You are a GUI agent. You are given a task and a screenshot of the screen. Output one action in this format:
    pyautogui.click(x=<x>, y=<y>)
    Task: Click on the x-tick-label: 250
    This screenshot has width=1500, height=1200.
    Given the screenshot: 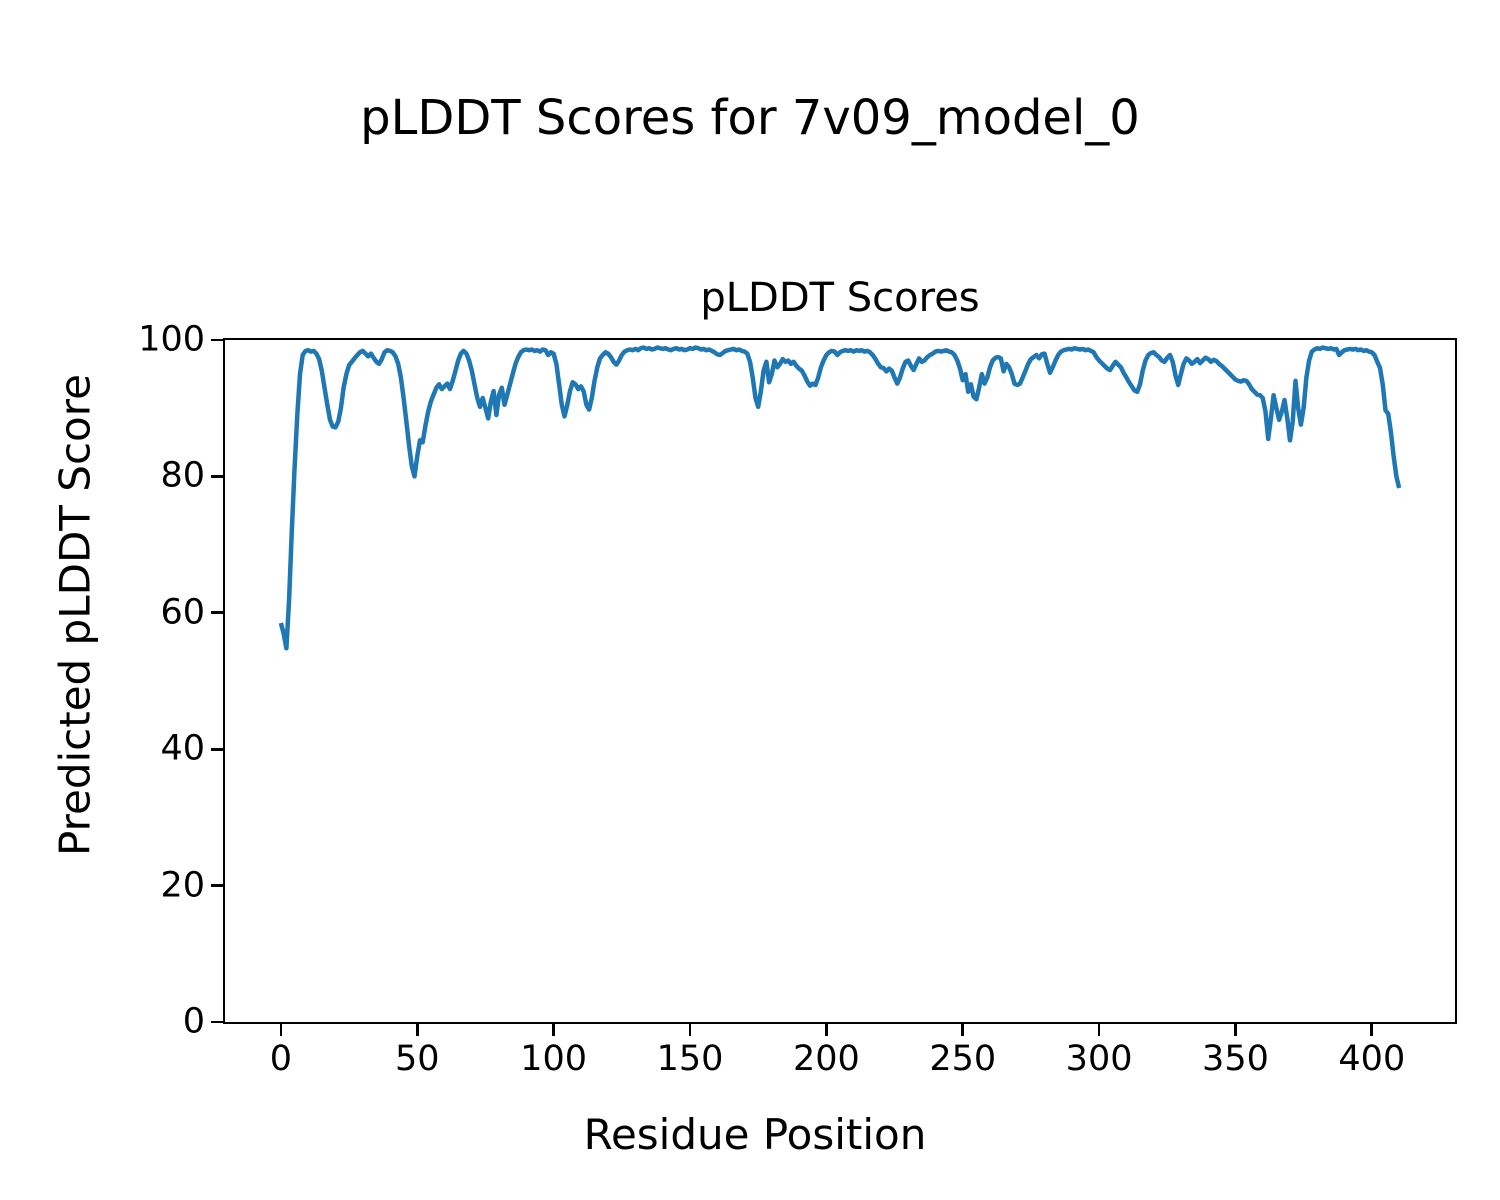 What is the action you would take?
    pyautogui.click(x=963, y=1059)
    